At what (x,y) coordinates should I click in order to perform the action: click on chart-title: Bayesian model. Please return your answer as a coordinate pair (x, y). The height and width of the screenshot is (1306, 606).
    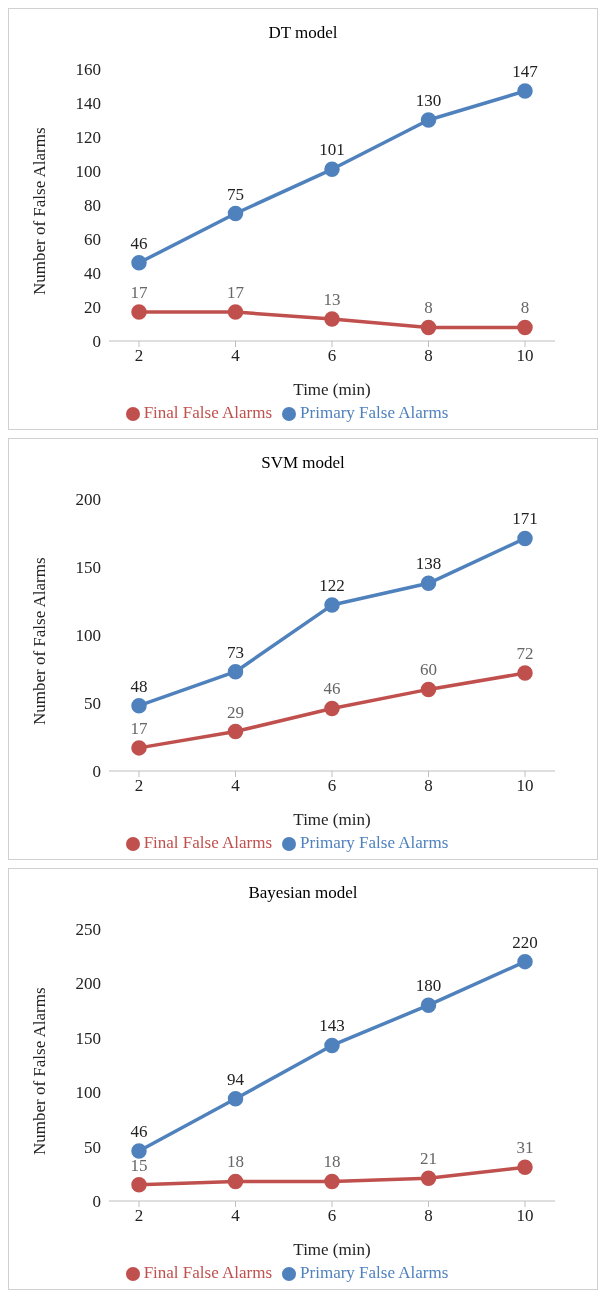
    Looking at the image, I should click on (303, 893).